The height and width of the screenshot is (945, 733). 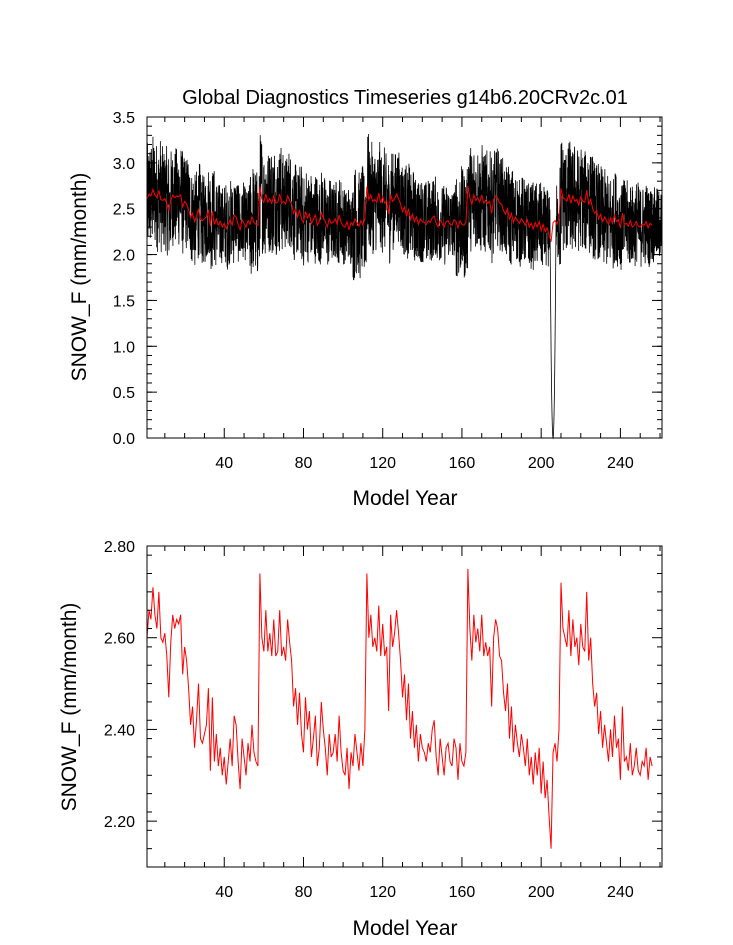 What do you see at coordinates (69, 707) in the screenshot?
I see `bottom-y-axis-label: SNOW_F (mm/month)` at bounding box center [69, 707].